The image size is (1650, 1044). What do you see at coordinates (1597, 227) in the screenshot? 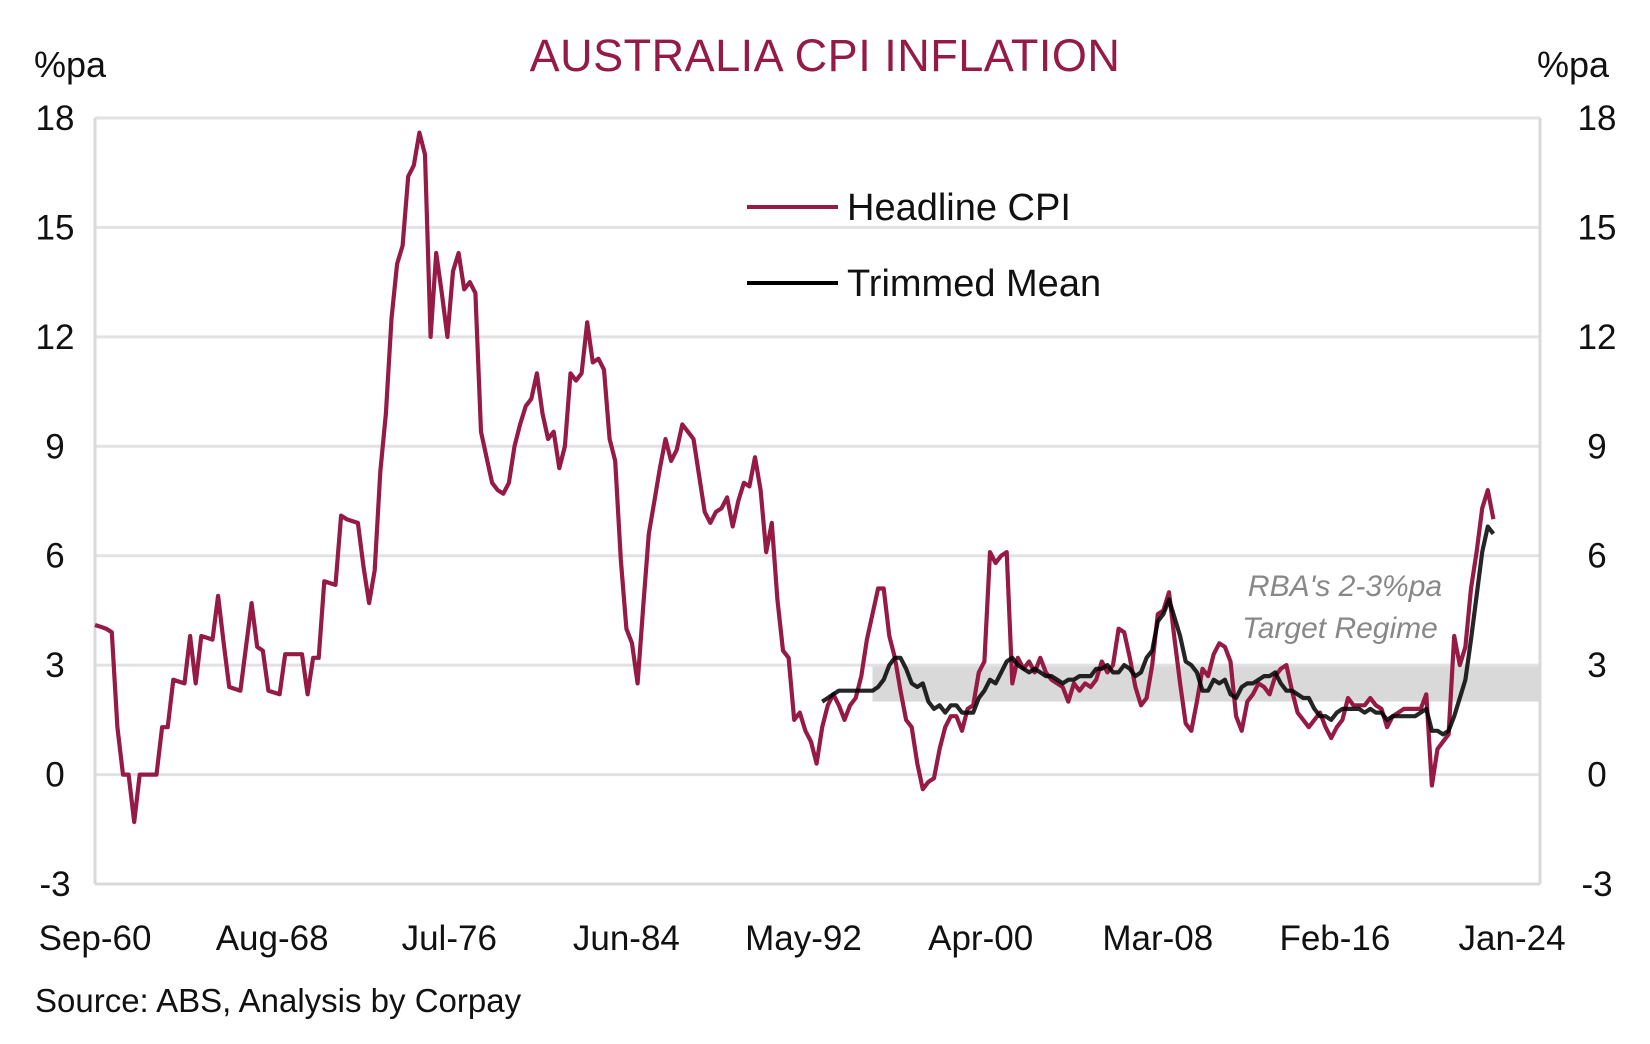
I see `y-tick-label-right: 15` at bounding box center [1597, 227].